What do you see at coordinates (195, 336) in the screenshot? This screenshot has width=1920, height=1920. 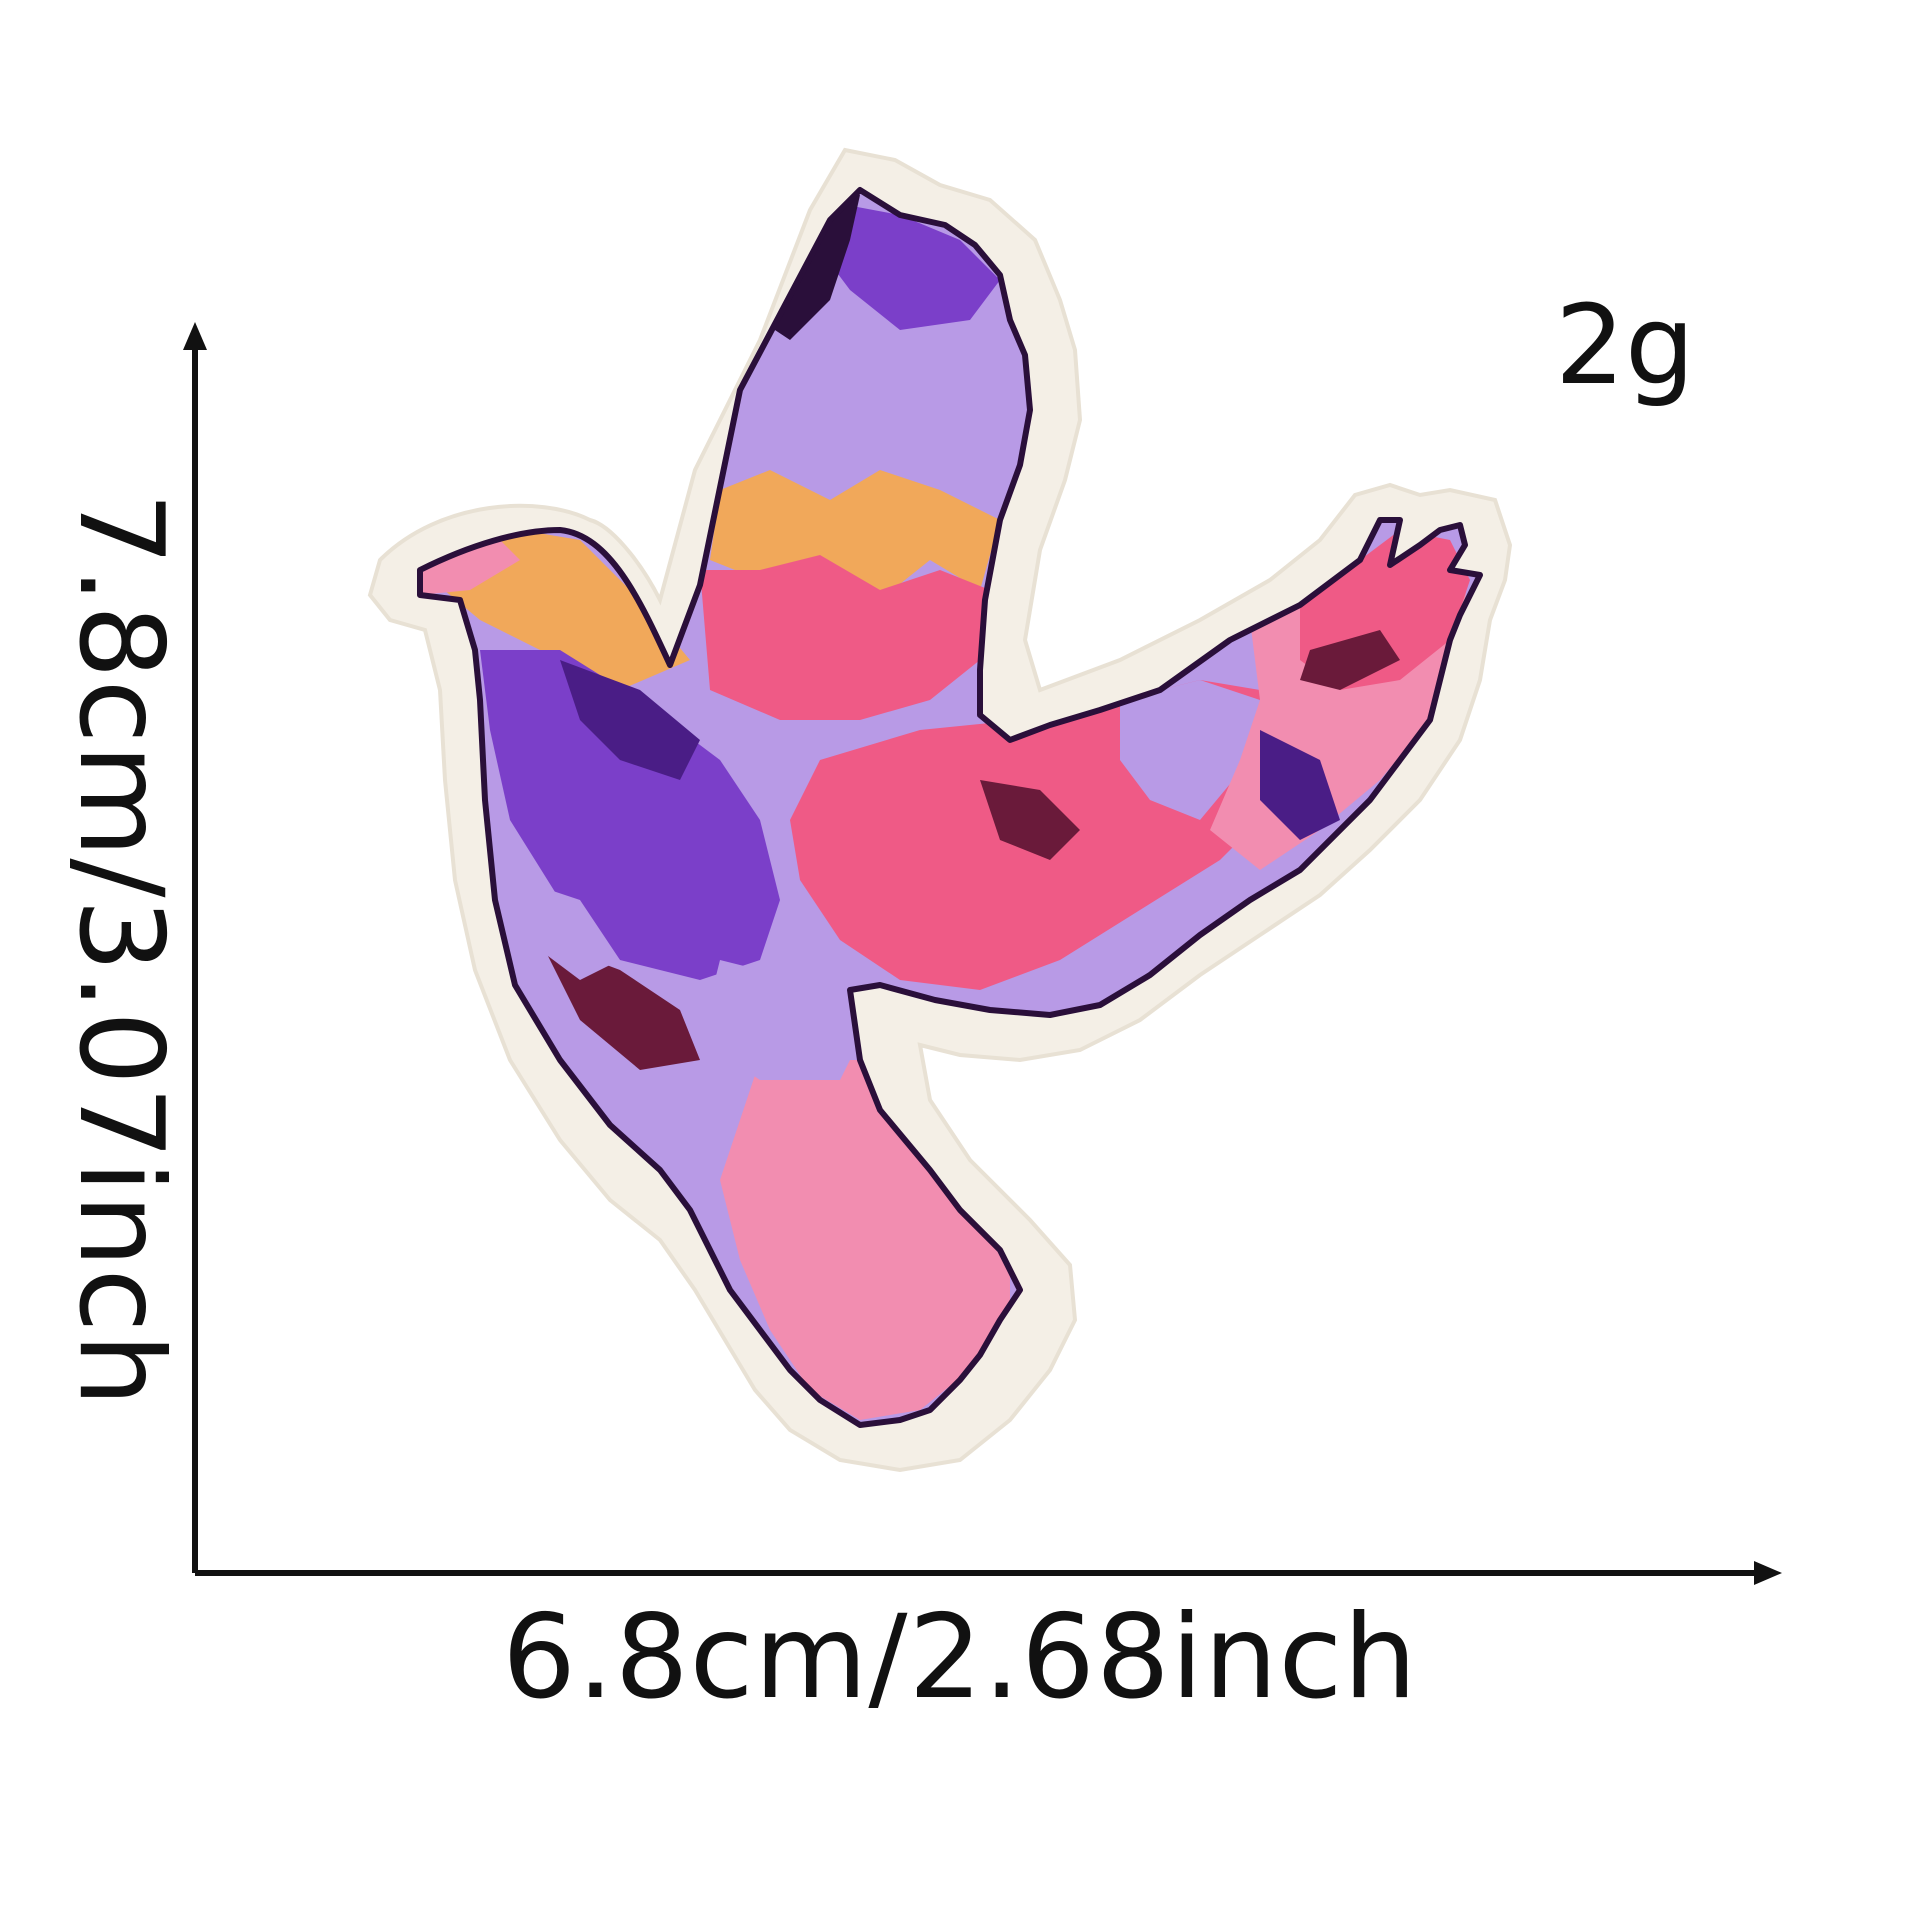 I see `up-arrow-icon` at bounding box center [195, 336].